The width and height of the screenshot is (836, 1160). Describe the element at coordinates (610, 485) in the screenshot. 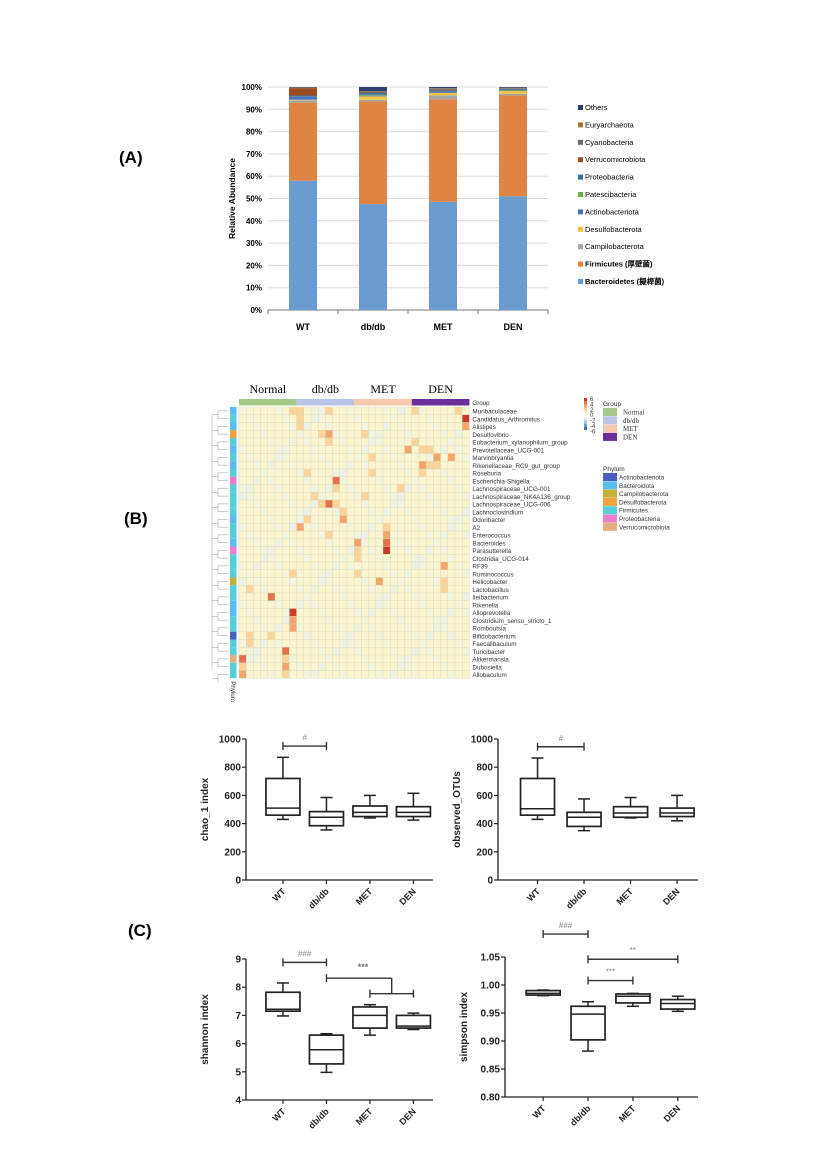

I see `legend-phylum-swatch` at that location.